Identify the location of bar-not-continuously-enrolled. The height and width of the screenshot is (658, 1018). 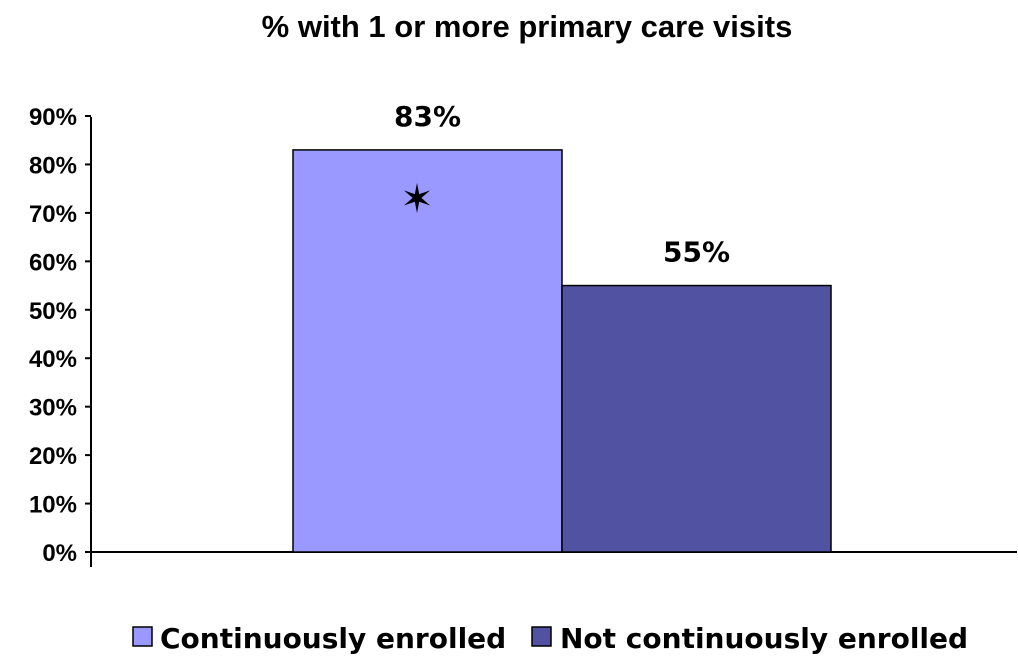
(696, 418).